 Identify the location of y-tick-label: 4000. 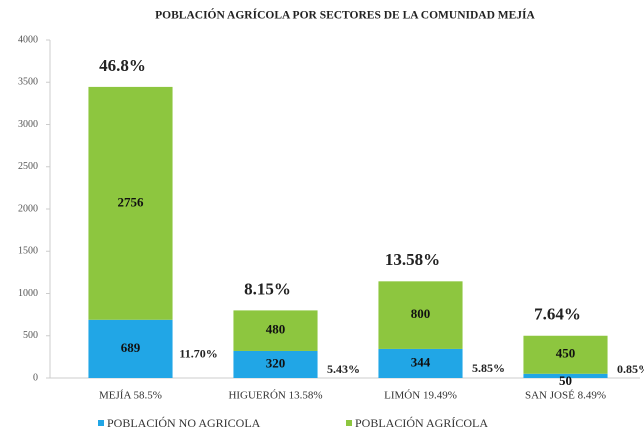
(28, 39).